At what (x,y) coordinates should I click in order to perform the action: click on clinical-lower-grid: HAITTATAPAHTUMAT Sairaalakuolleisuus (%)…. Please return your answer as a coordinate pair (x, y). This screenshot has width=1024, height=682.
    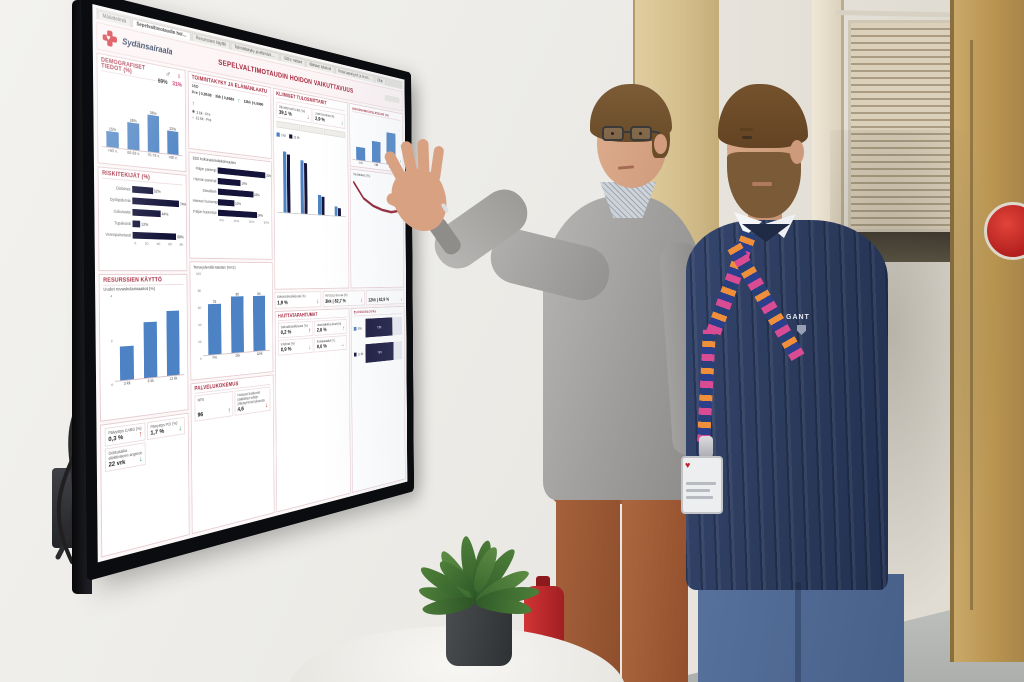
    Looking at the image, I should click on (340, 409).